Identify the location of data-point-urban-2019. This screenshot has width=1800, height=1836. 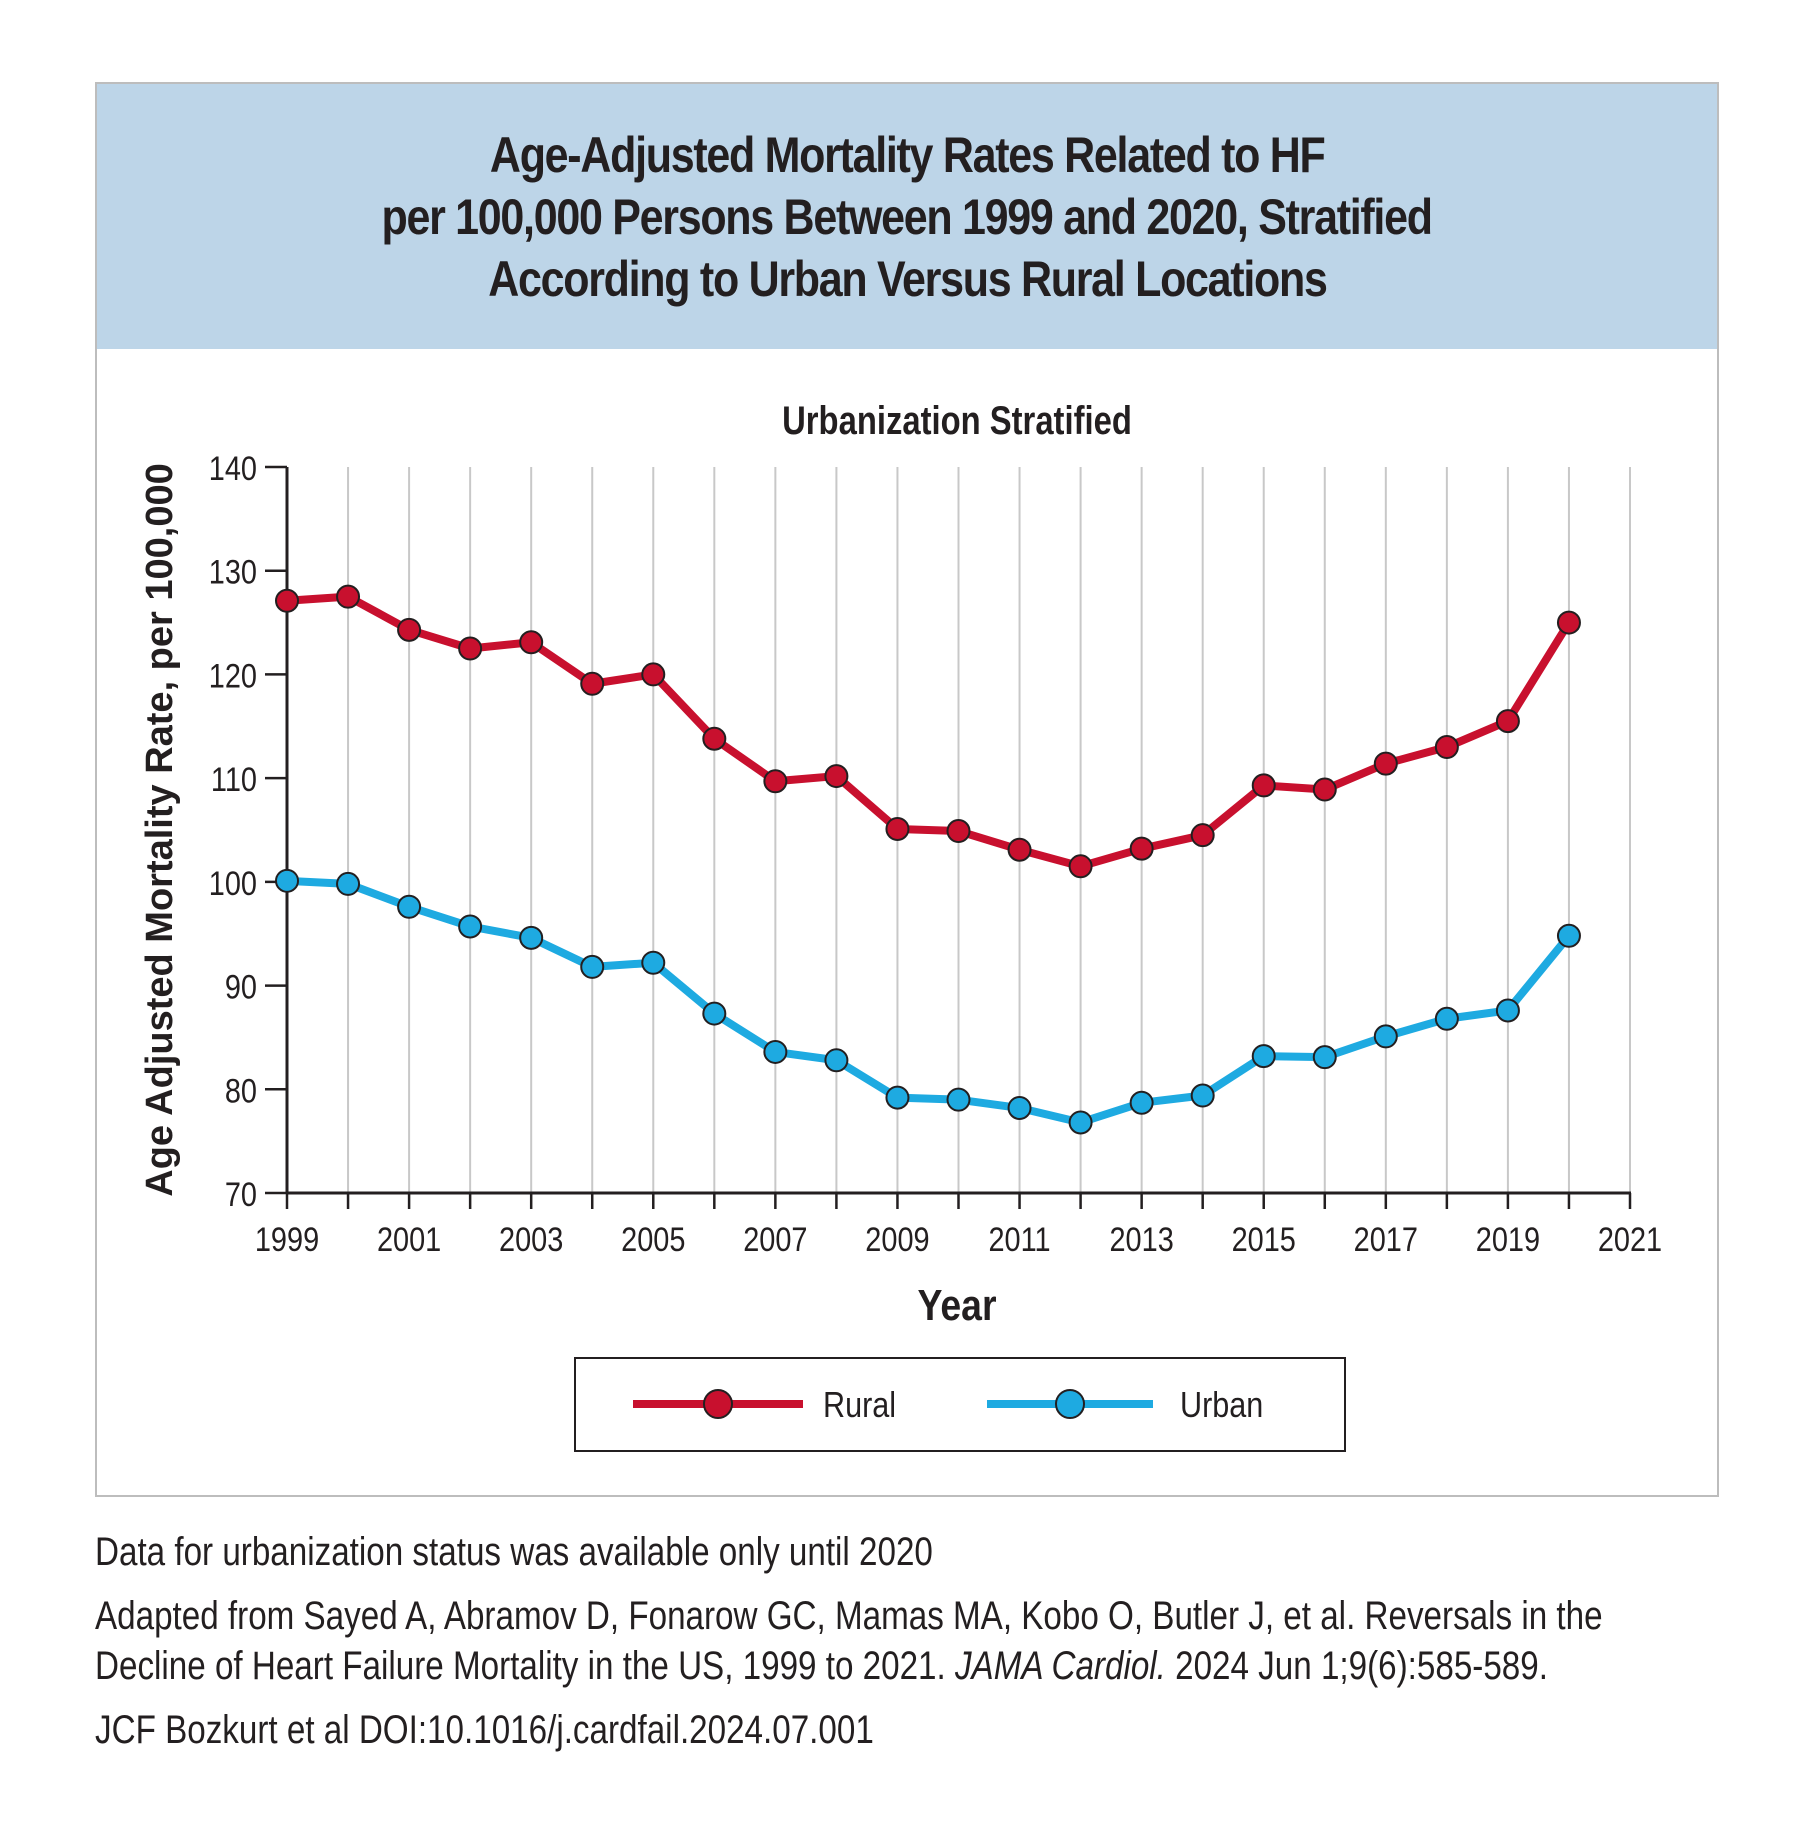
(1507, 1010).